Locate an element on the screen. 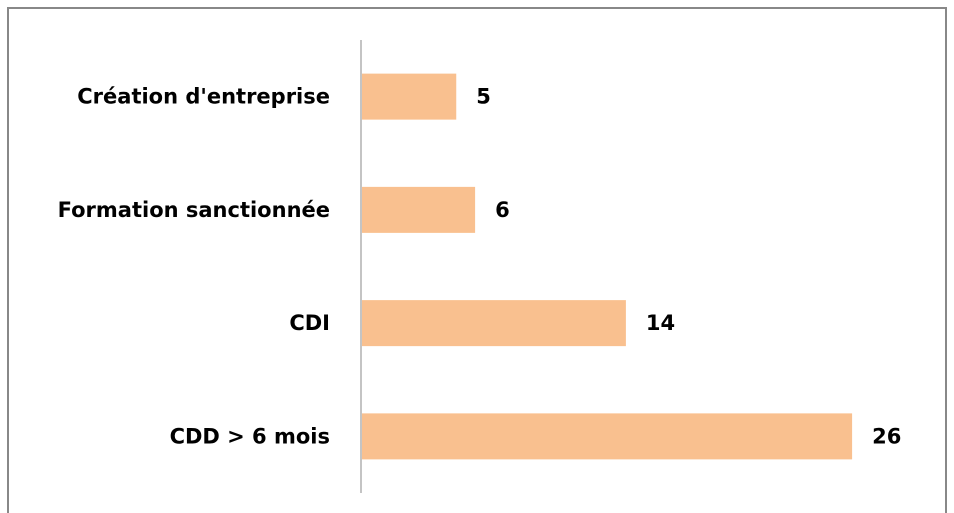 The height and width of the screenshot is (513, 954). data-label: 26 is located at coordinates (886, 436).